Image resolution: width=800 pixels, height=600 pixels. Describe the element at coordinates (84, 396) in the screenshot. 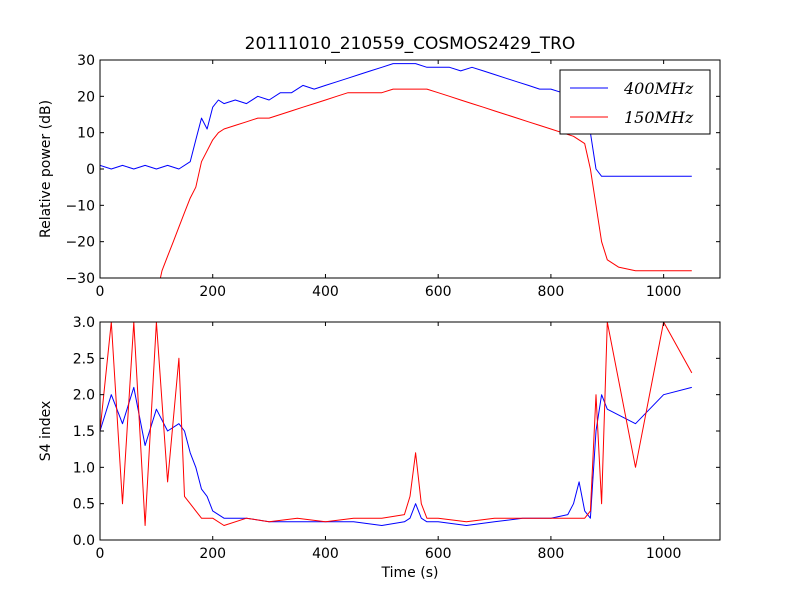

I see `y-tick-label: 2.0` at that location.